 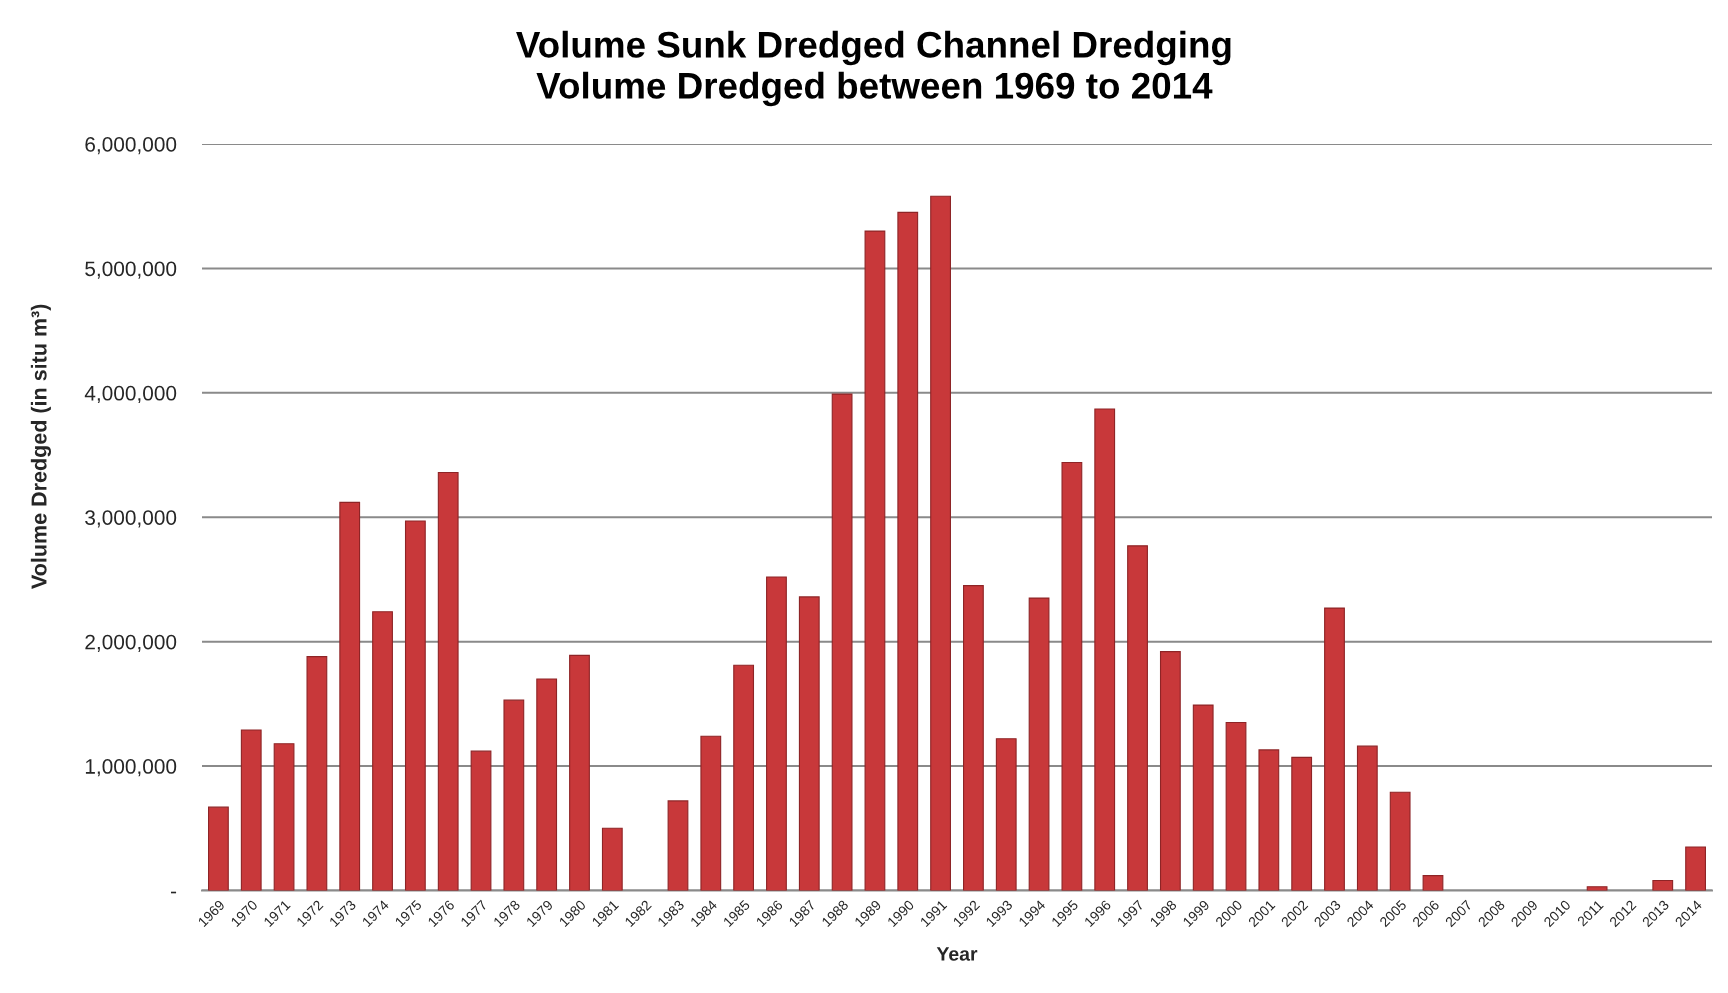 What do you see at coordinates (131, 270) in the screenshot?
I see `y-tick-label: 5,000,000` at bounding box center [131, 270].